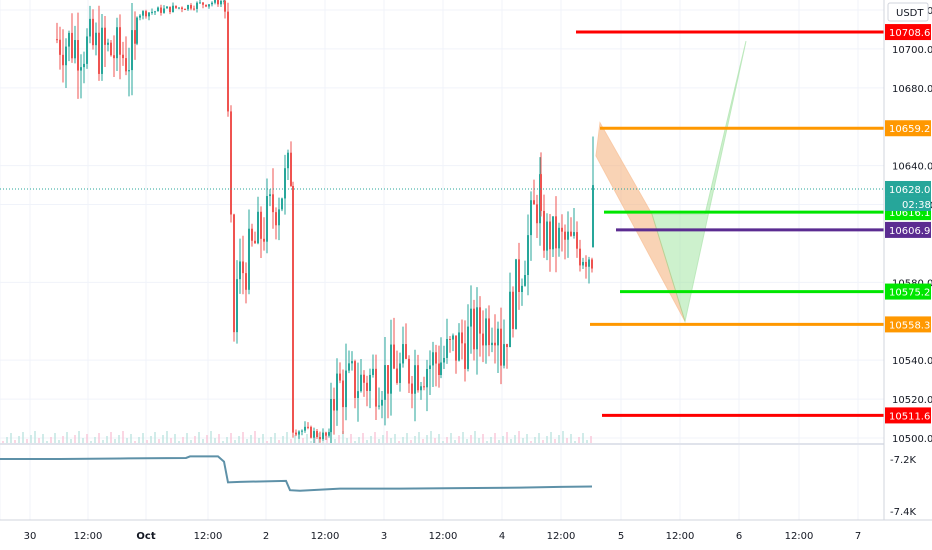 The width and height of the screenshot is (932, 550). What do you see at coordinates (502, 536) in the screenshot?
I see `time-tick-label: 4` at bounding box center [502, 536].